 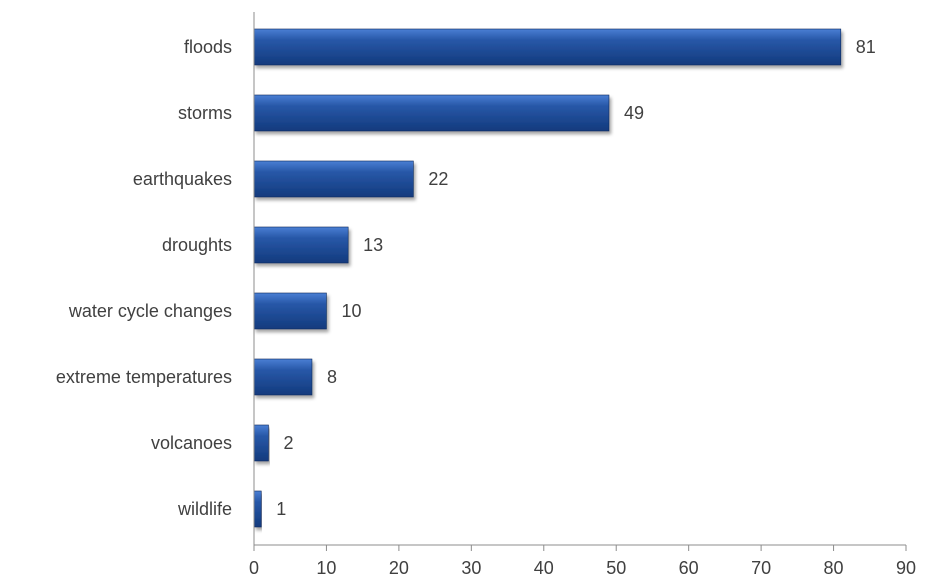 What do you see at coordinates (288, 443) in the screenshot?
I see `value-label-volcanoes: 2` at bounding box center [288, 443].